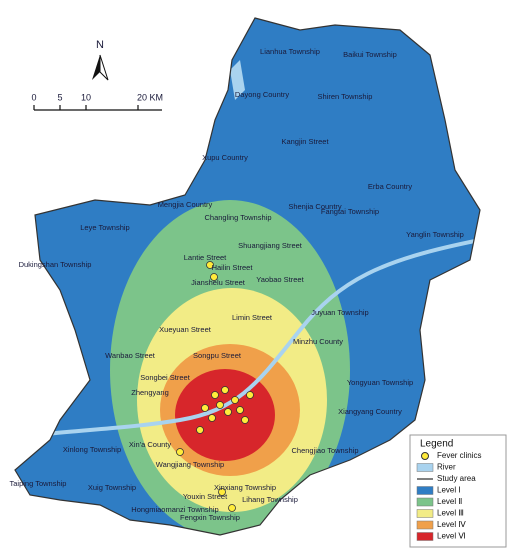  Describe the element at coordinates (451, 536) in the screenshot. I see `legend-label: Level Ⅵ` at that location.